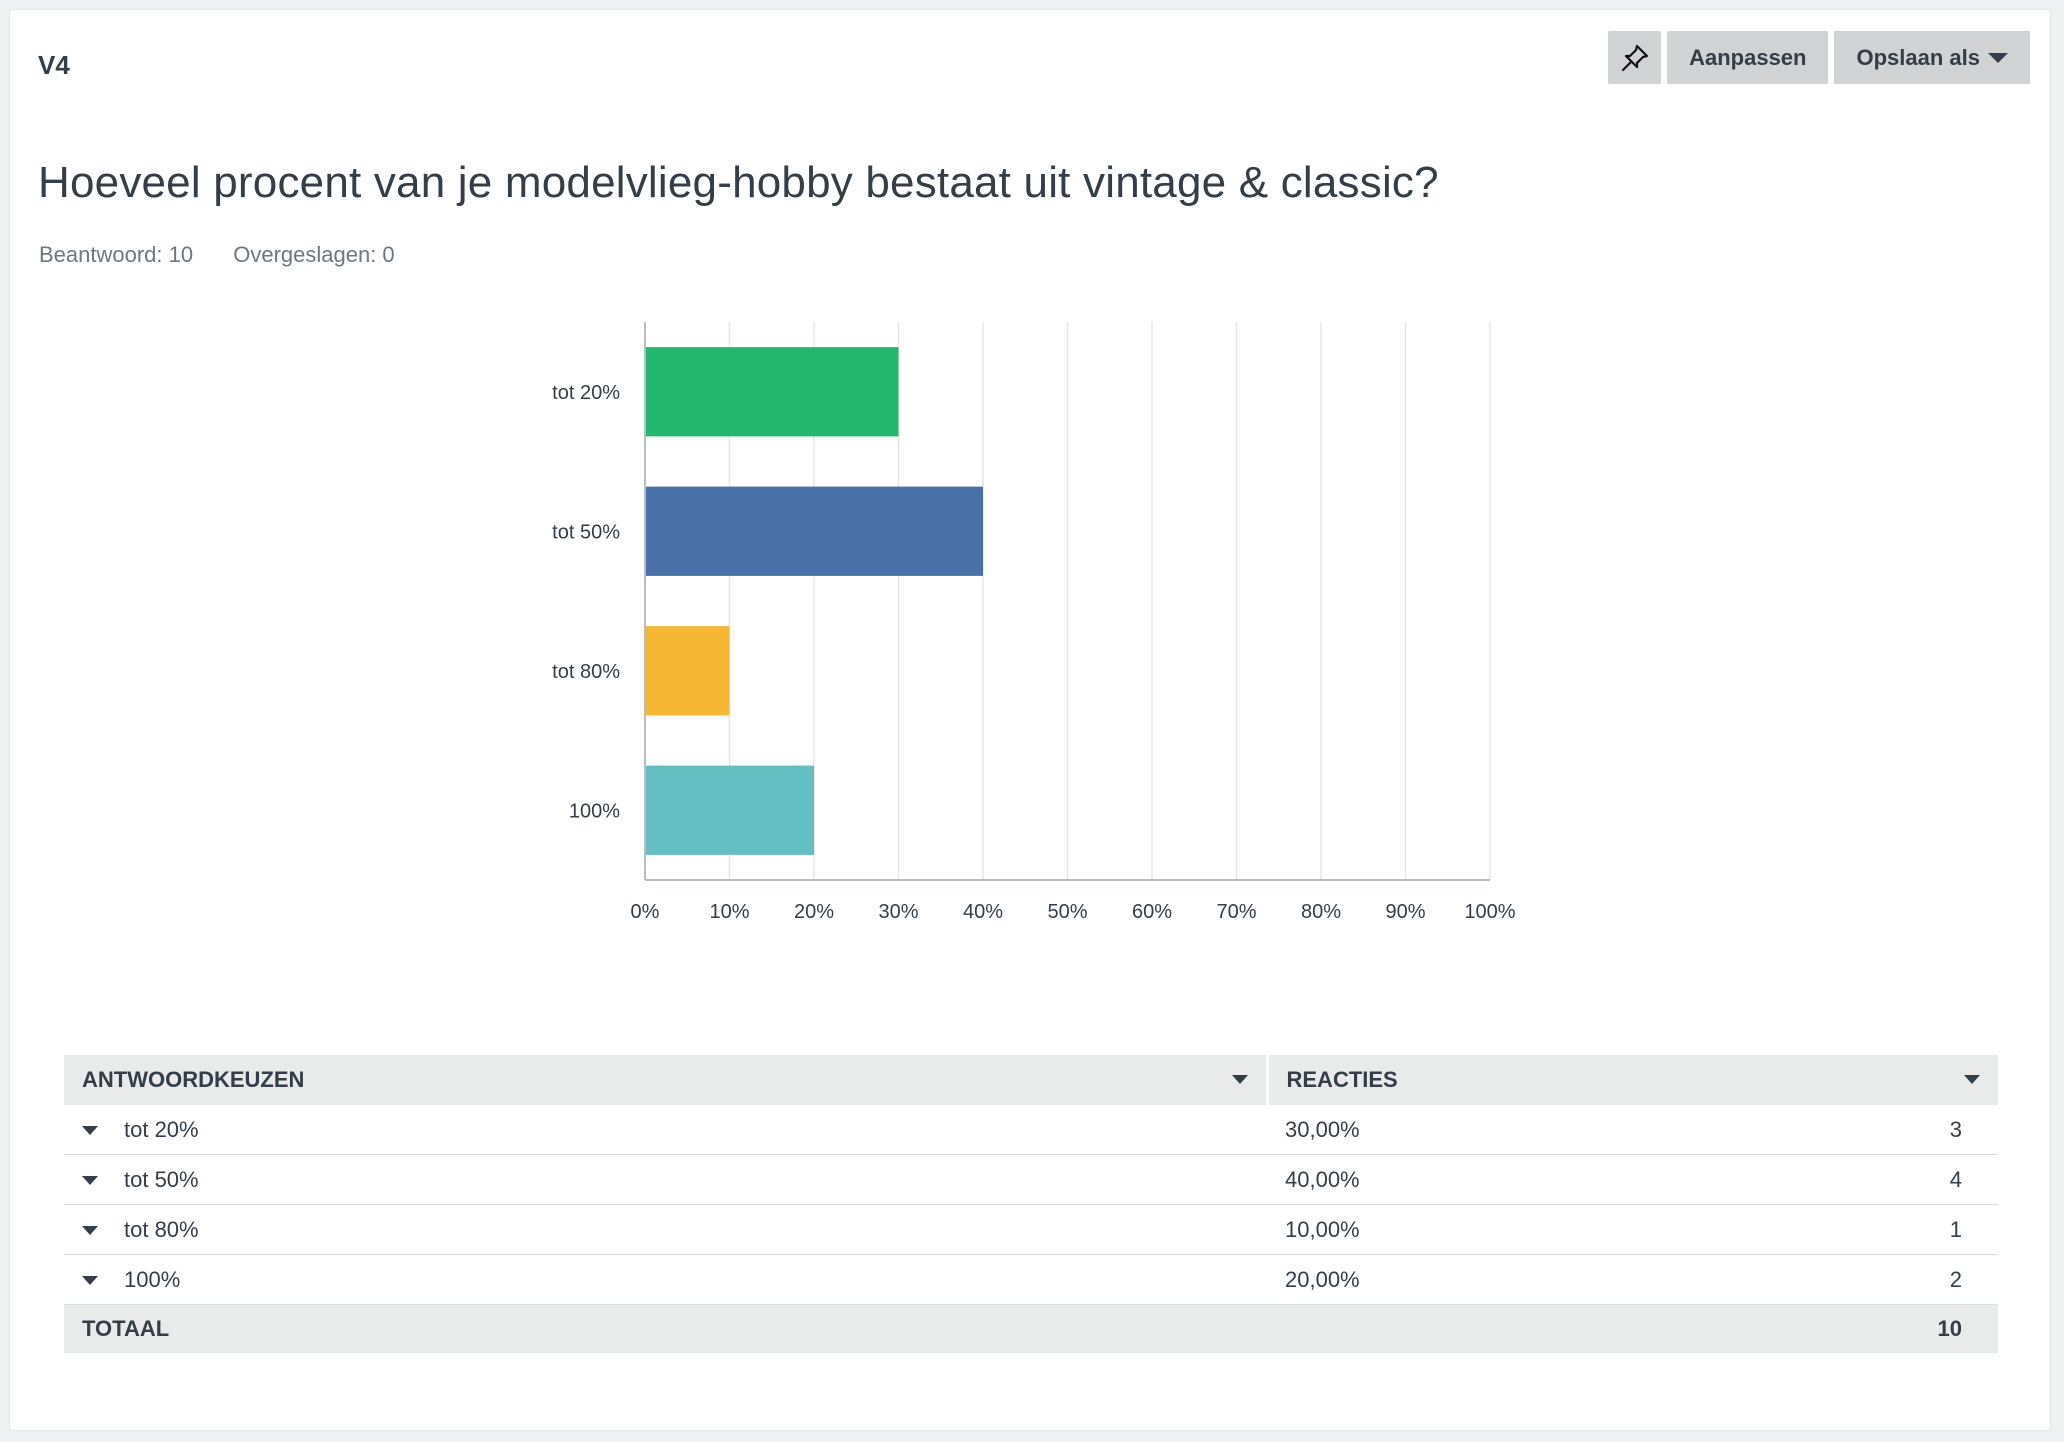 This screenshot has height=1442, width=2064. What do you see at coordinates (1067, 912) in the screenshot?
I see `x-tick-label: 50%` at bounding box center [1067, 912].